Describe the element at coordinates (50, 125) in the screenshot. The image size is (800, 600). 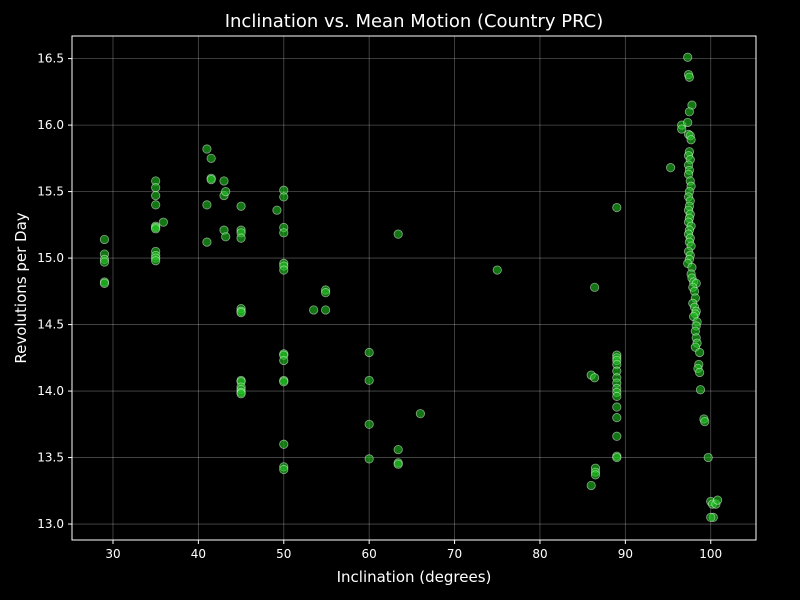
I see `y-tick-label: 16.0` at that location.